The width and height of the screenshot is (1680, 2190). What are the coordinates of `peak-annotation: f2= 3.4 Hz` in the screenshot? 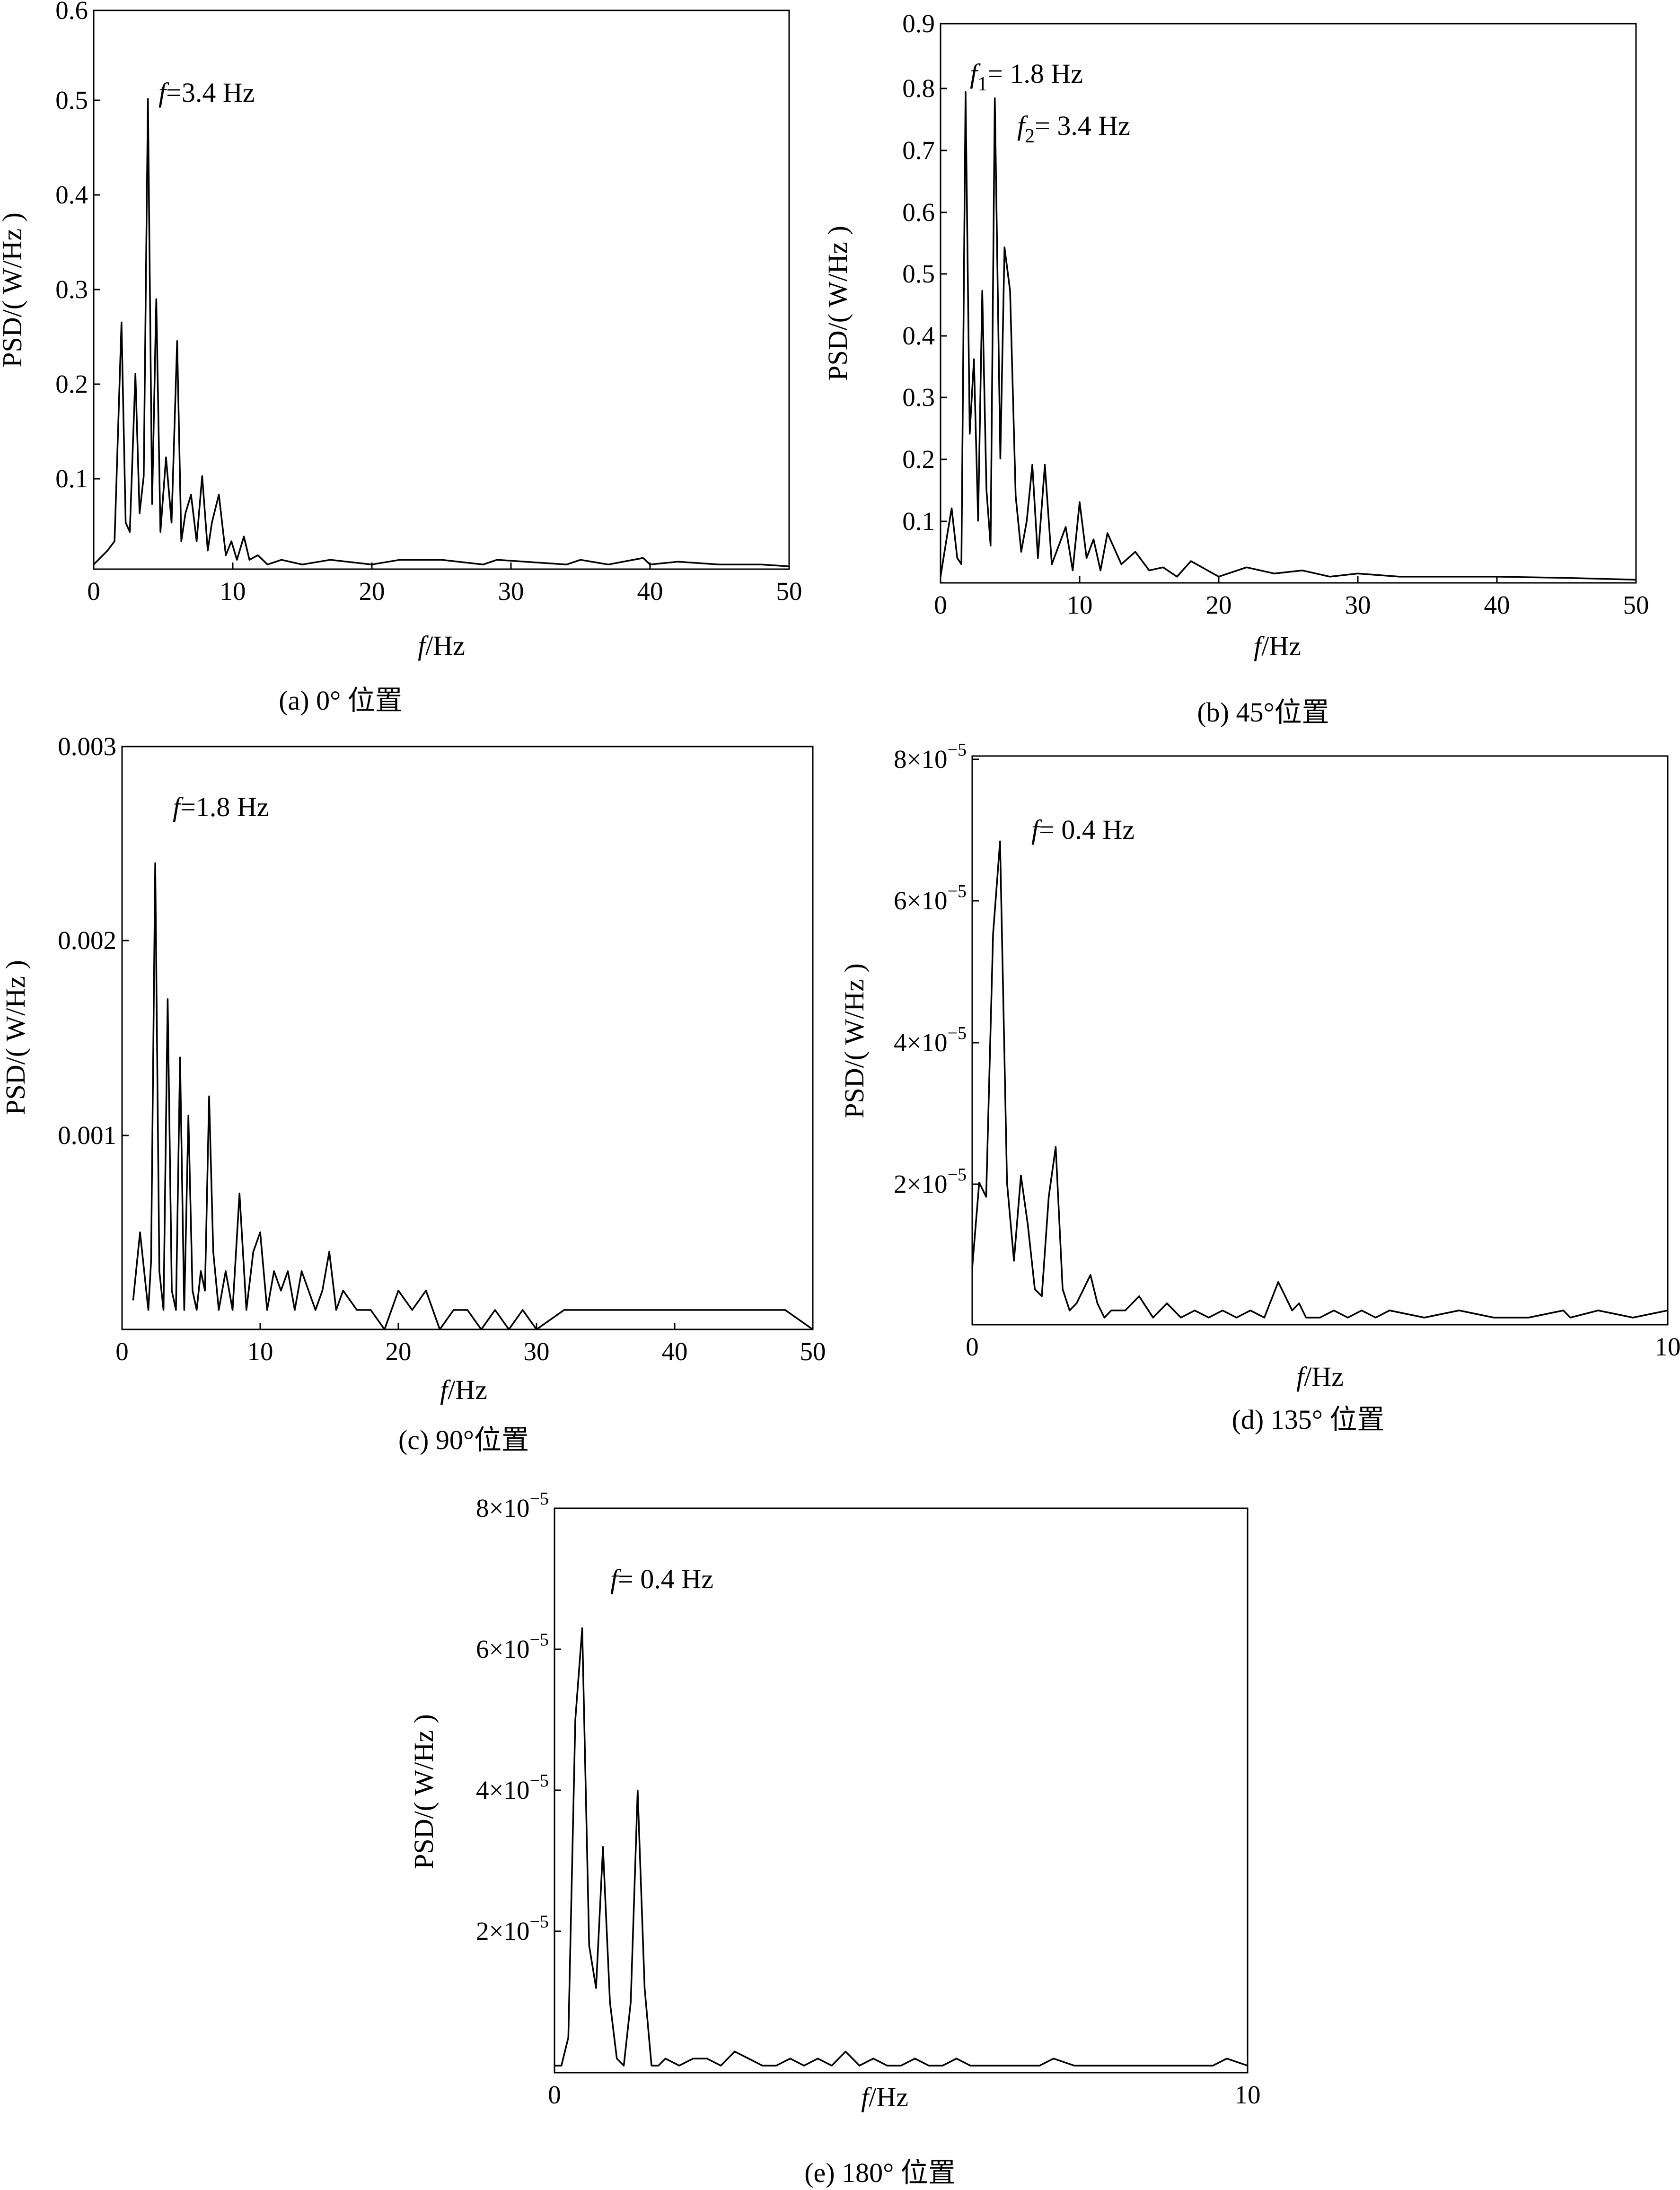 It's located at (1073, 129).